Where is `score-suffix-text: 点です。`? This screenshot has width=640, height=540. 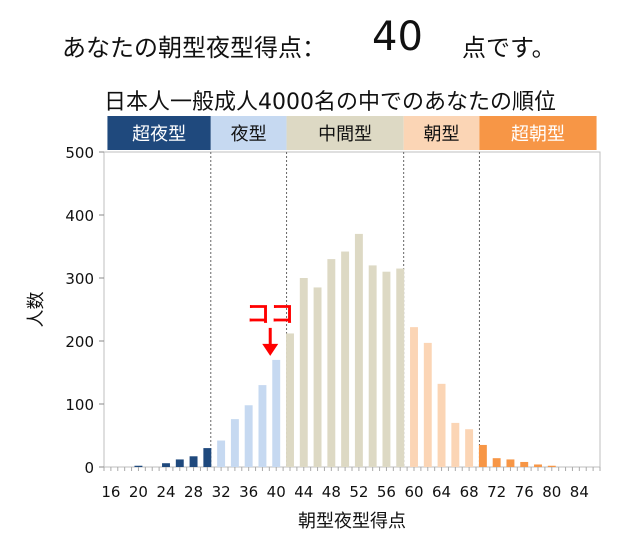
score-suffix-text: 点です。 is located at coordinates (509, 48).